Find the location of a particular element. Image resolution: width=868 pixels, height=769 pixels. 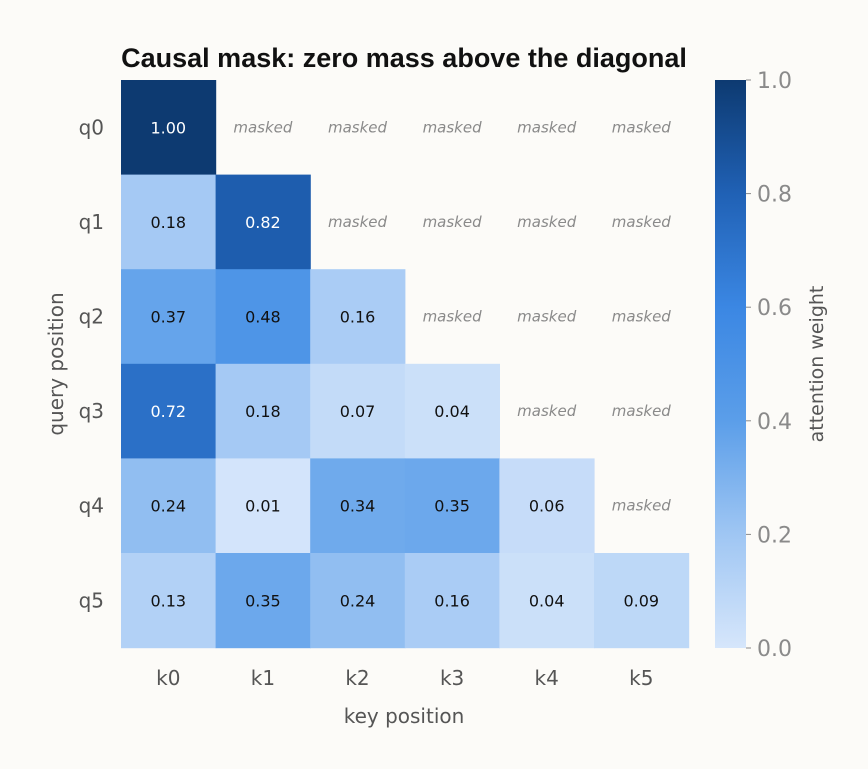

cell-value-label-q1-k1: 0.82 is located at coordinates (263, 222).